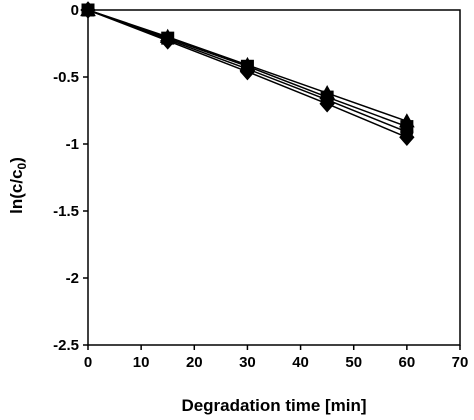  I want to click on x-tick-label: 60, so click(407, 362).